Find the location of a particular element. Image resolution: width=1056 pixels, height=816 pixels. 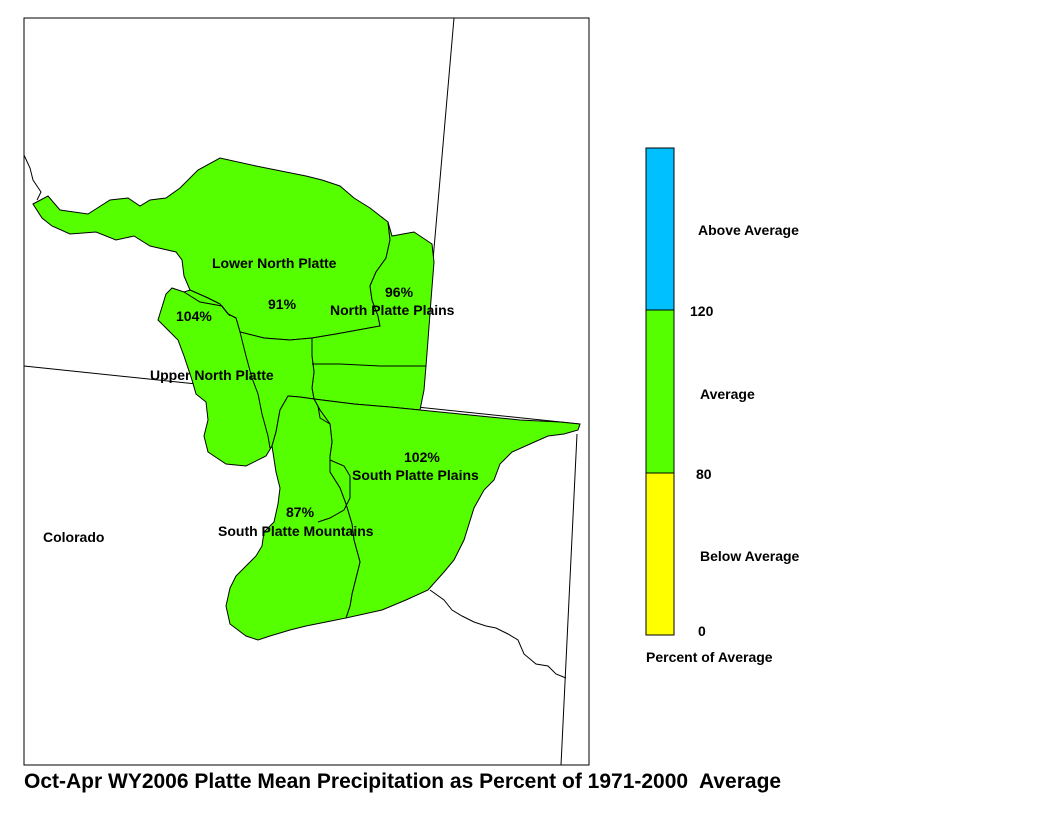

legend-label-average: Average is located at coordinates (727, 394).